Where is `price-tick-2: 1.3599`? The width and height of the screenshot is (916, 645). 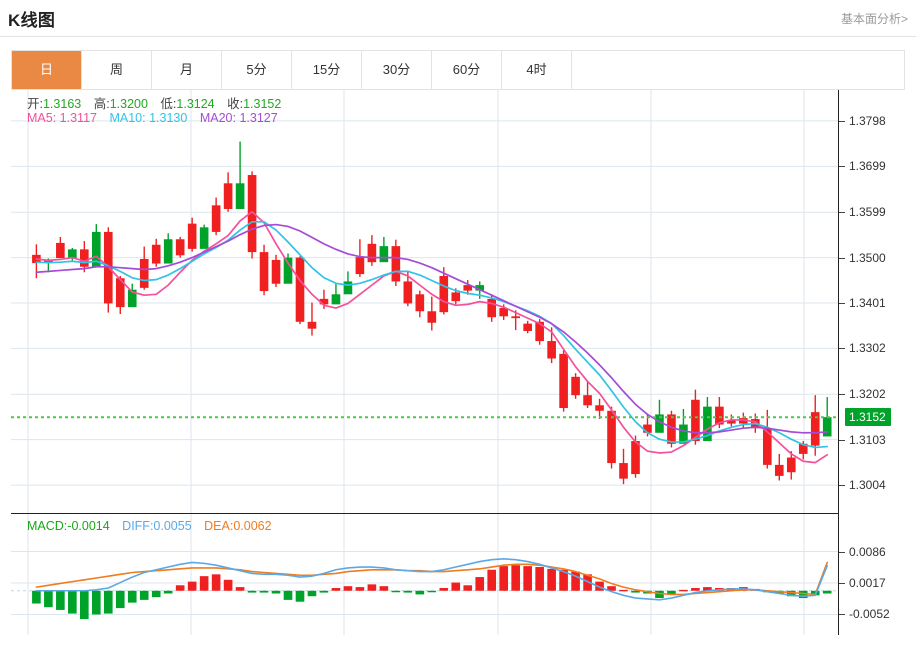 price-tick-2: 1.3599 is located at coordinates (867, 212).